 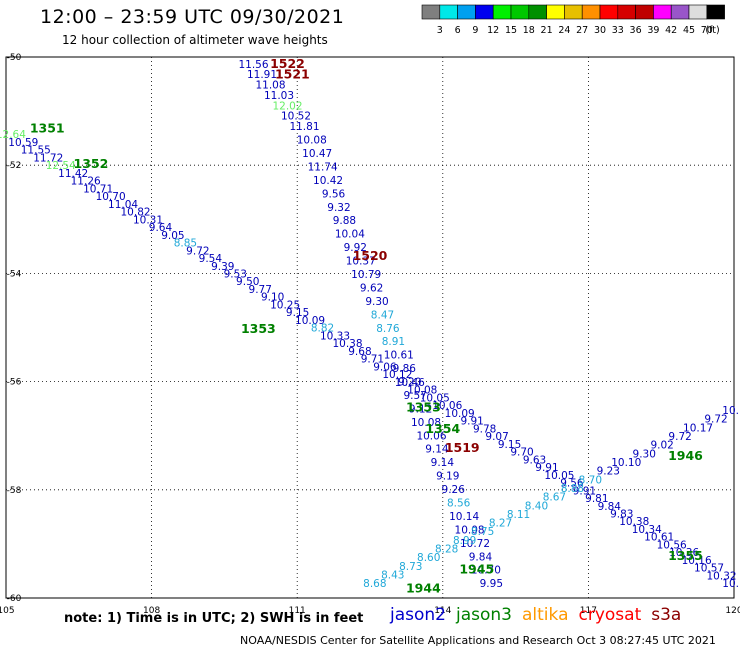 I want to click on wave-height-value: 8.70, so click(x=590, y=480).